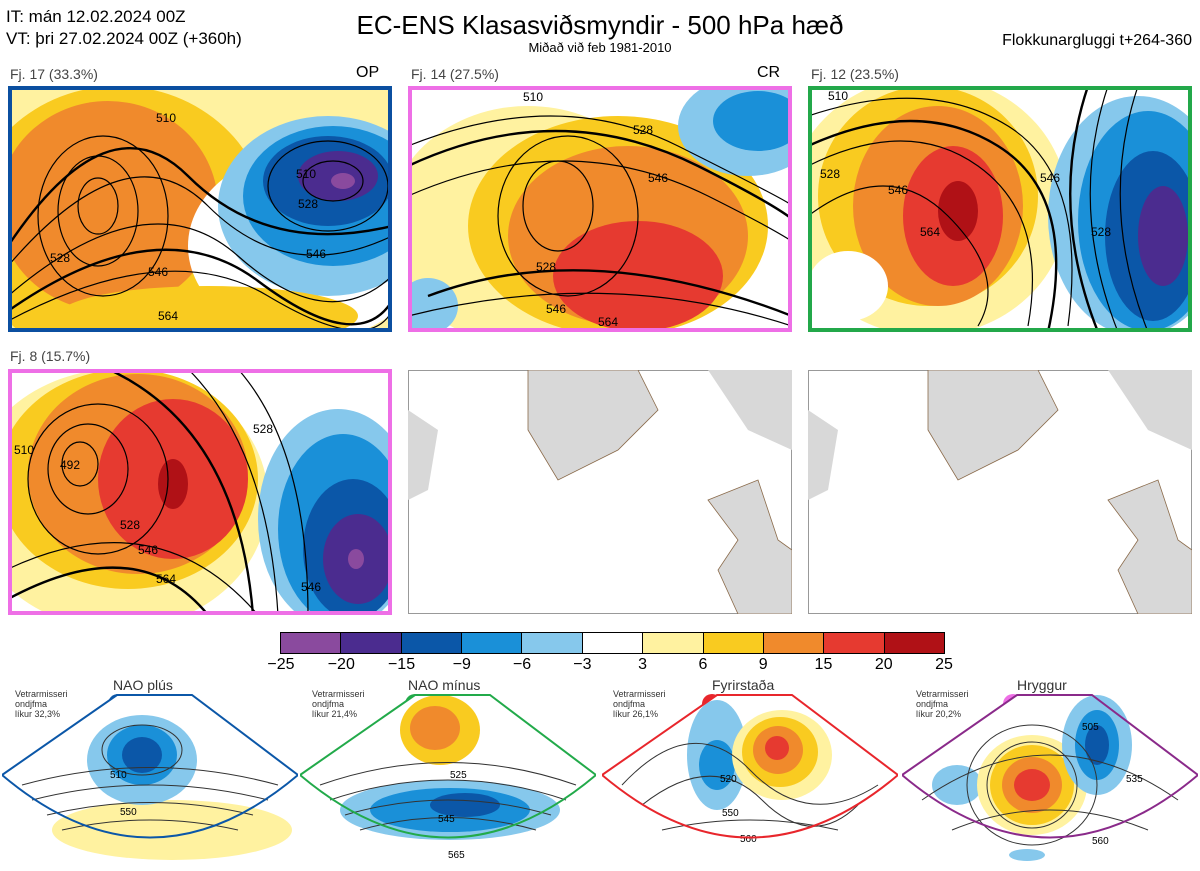 This screenshot has width=1200, height=871. What do you see at coordinates (1050, 777) in the screenshot?
I see `regime-map-4: 505 535 560` at bounding box center [1050, 777].